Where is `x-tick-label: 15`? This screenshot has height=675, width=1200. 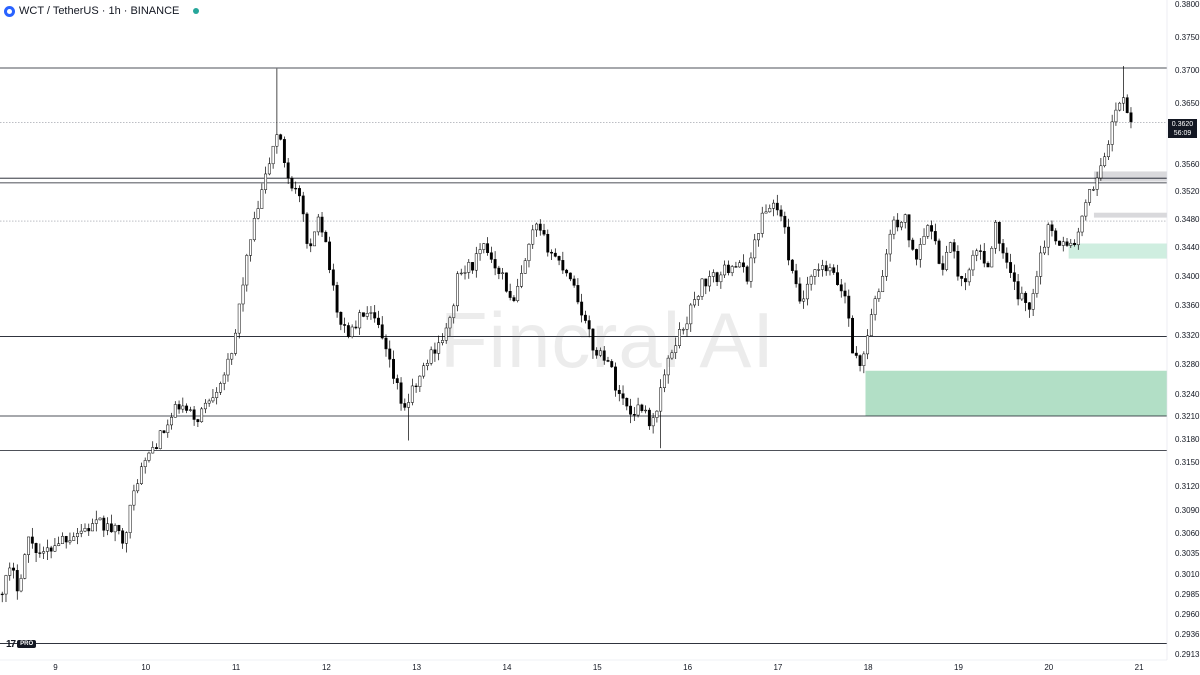
x-tick-label: 15 is located at coordinates (597, 667).